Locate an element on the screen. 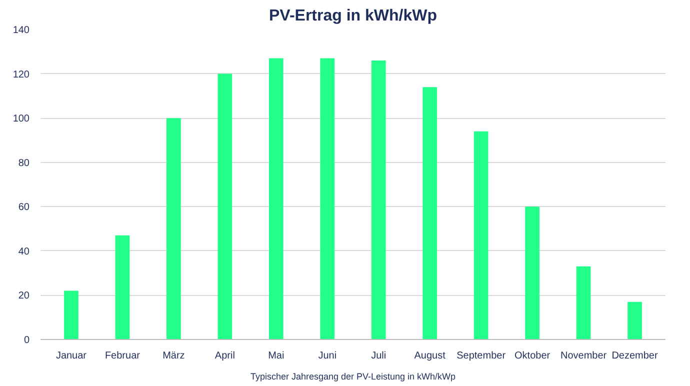 The height and width of the screenshot is (386, 690). x-tick-label: Juni is located at coordinates (327, 356).